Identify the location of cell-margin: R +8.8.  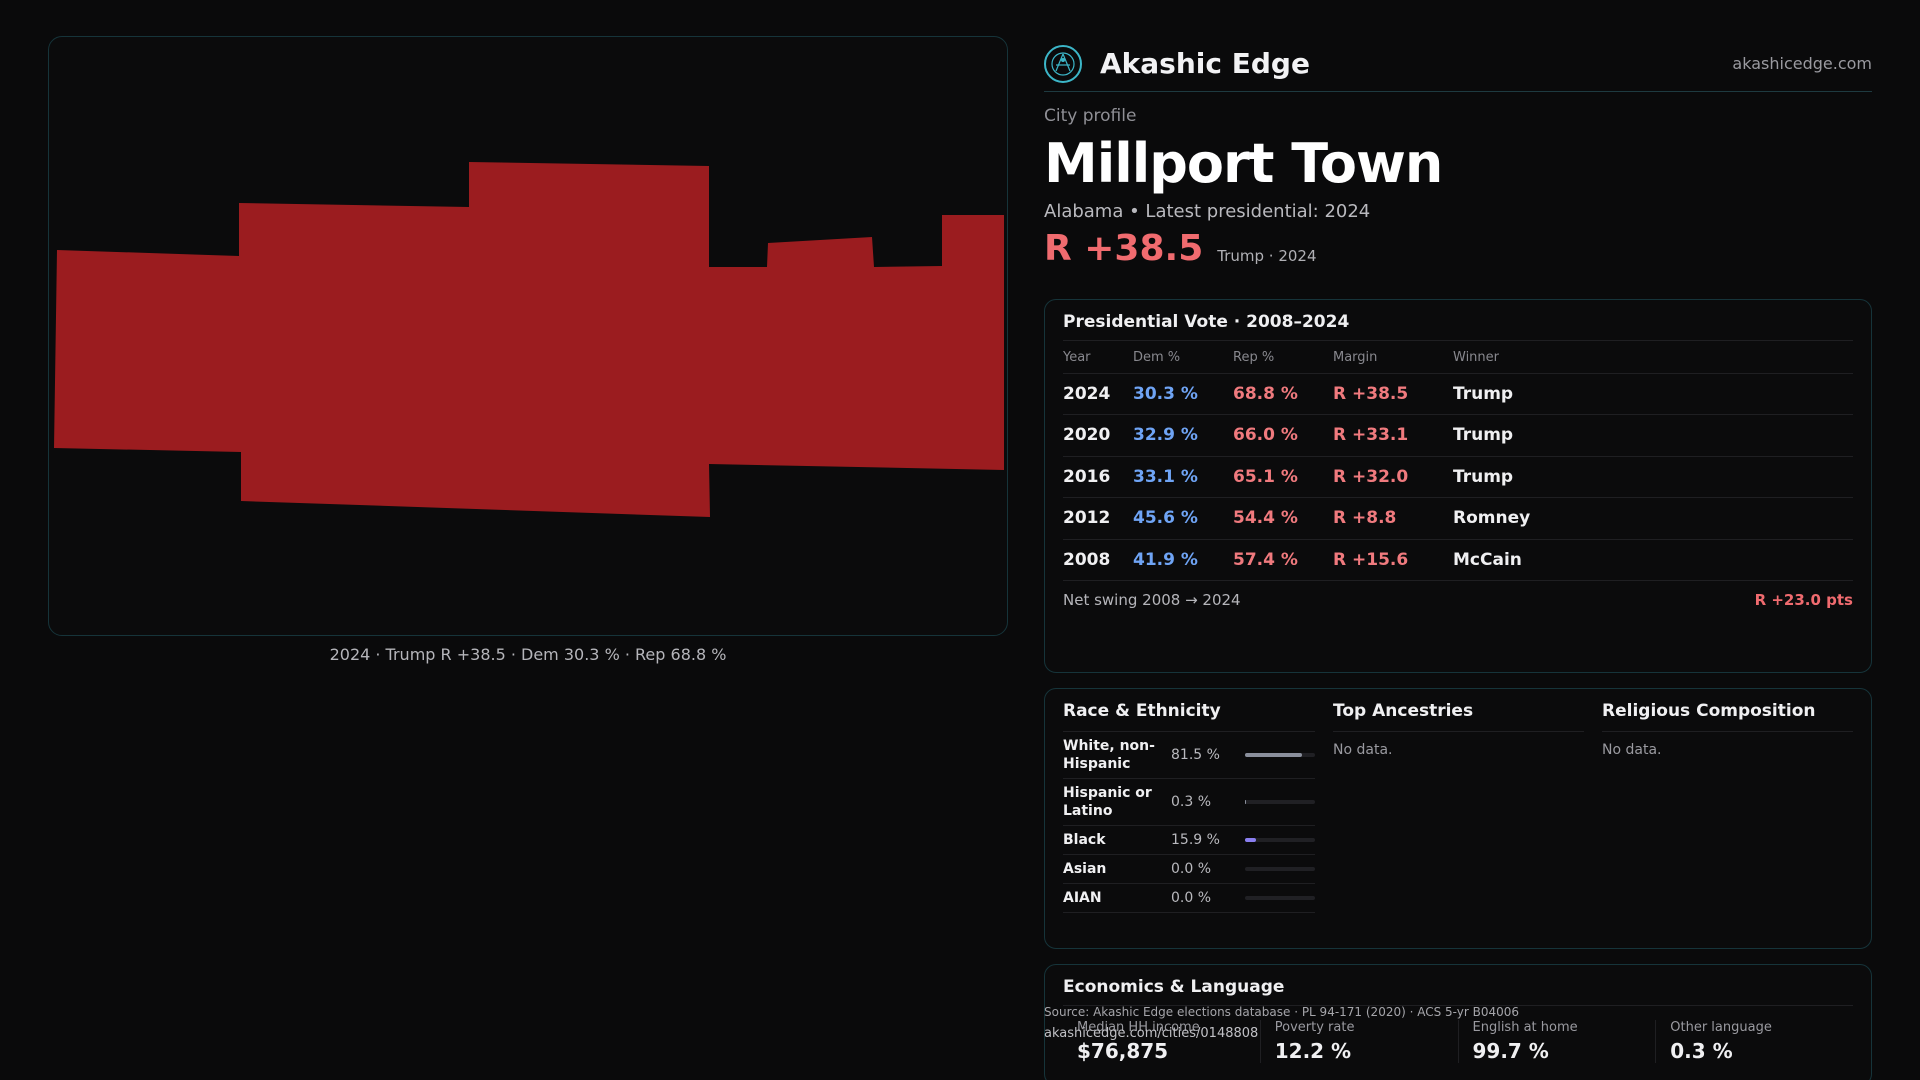
(1393, 518).